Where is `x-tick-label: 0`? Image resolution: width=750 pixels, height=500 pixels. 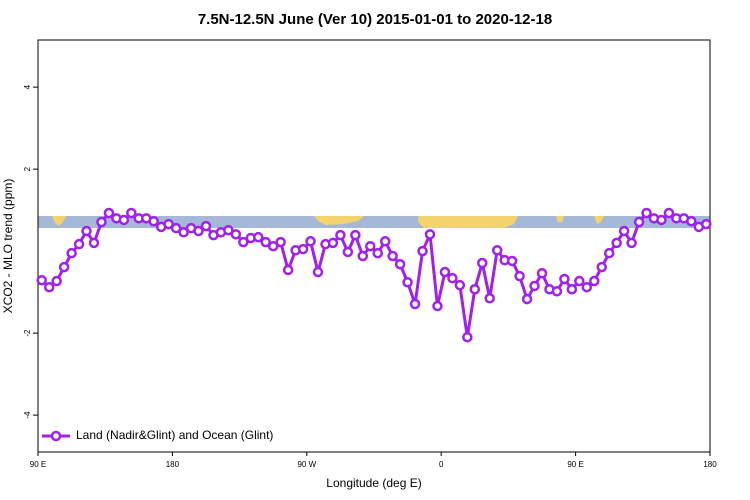
x-tick-label: 0 is located at coordinates (441, 464).